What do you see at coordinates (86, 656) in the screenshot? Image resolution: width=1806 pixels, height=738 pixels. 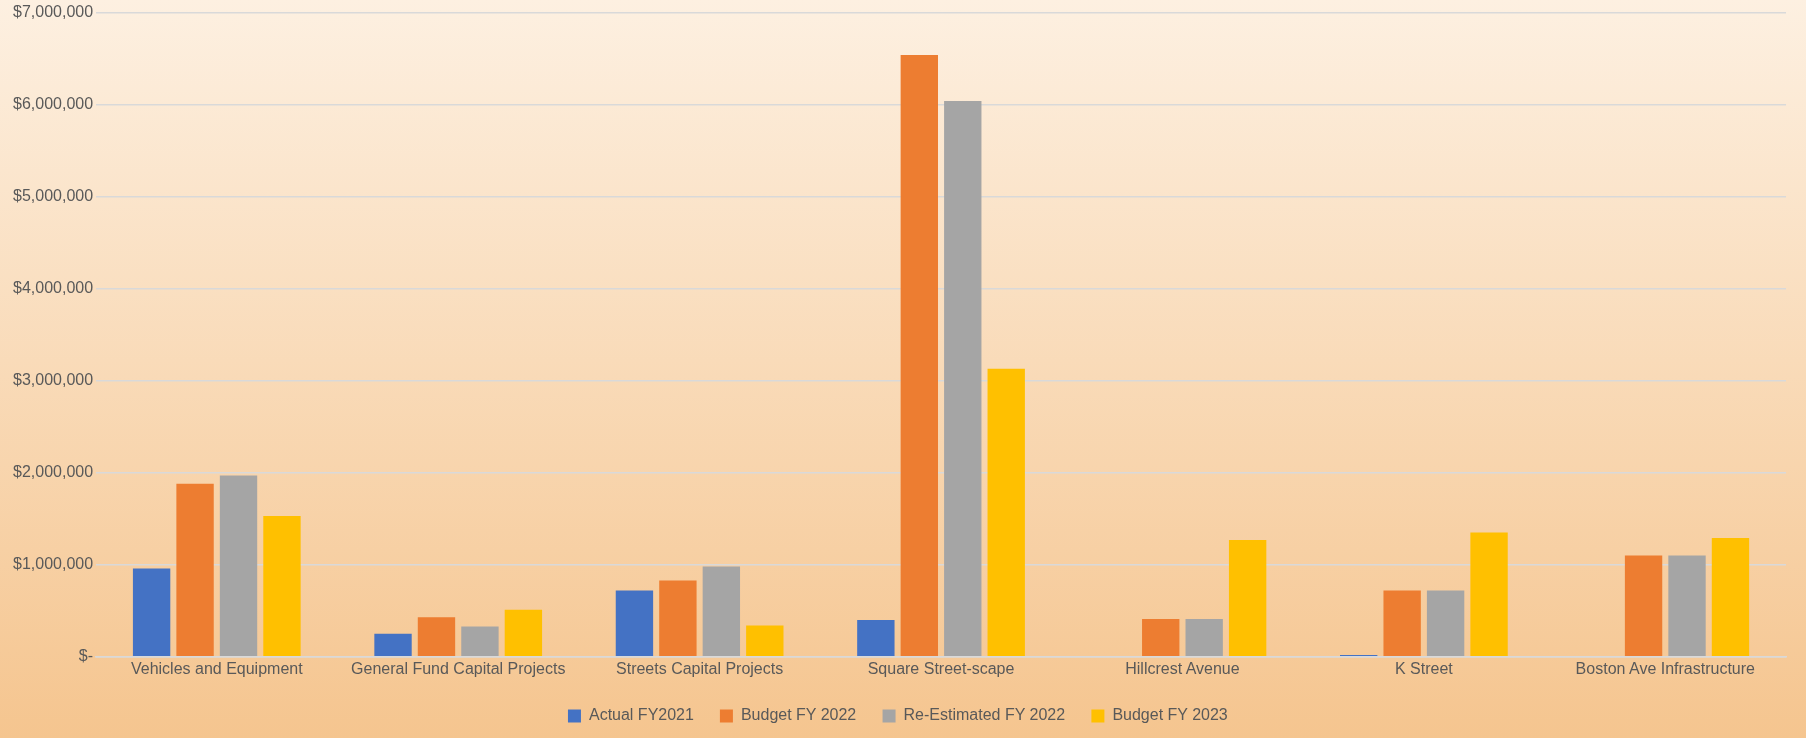 I see `y-tick-label: $-` at bounding box center [86, 656].